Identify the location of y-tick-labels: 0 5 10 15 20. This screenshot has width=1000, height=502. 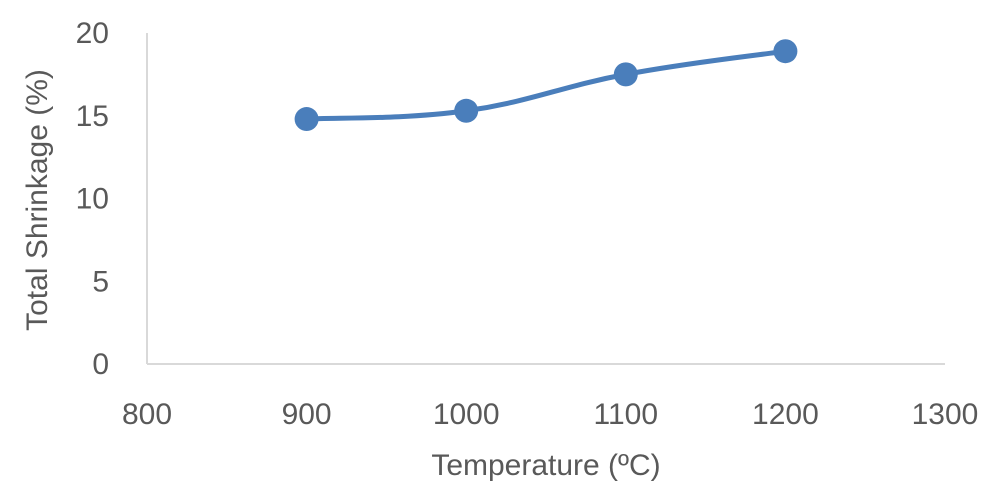
(92, 199).